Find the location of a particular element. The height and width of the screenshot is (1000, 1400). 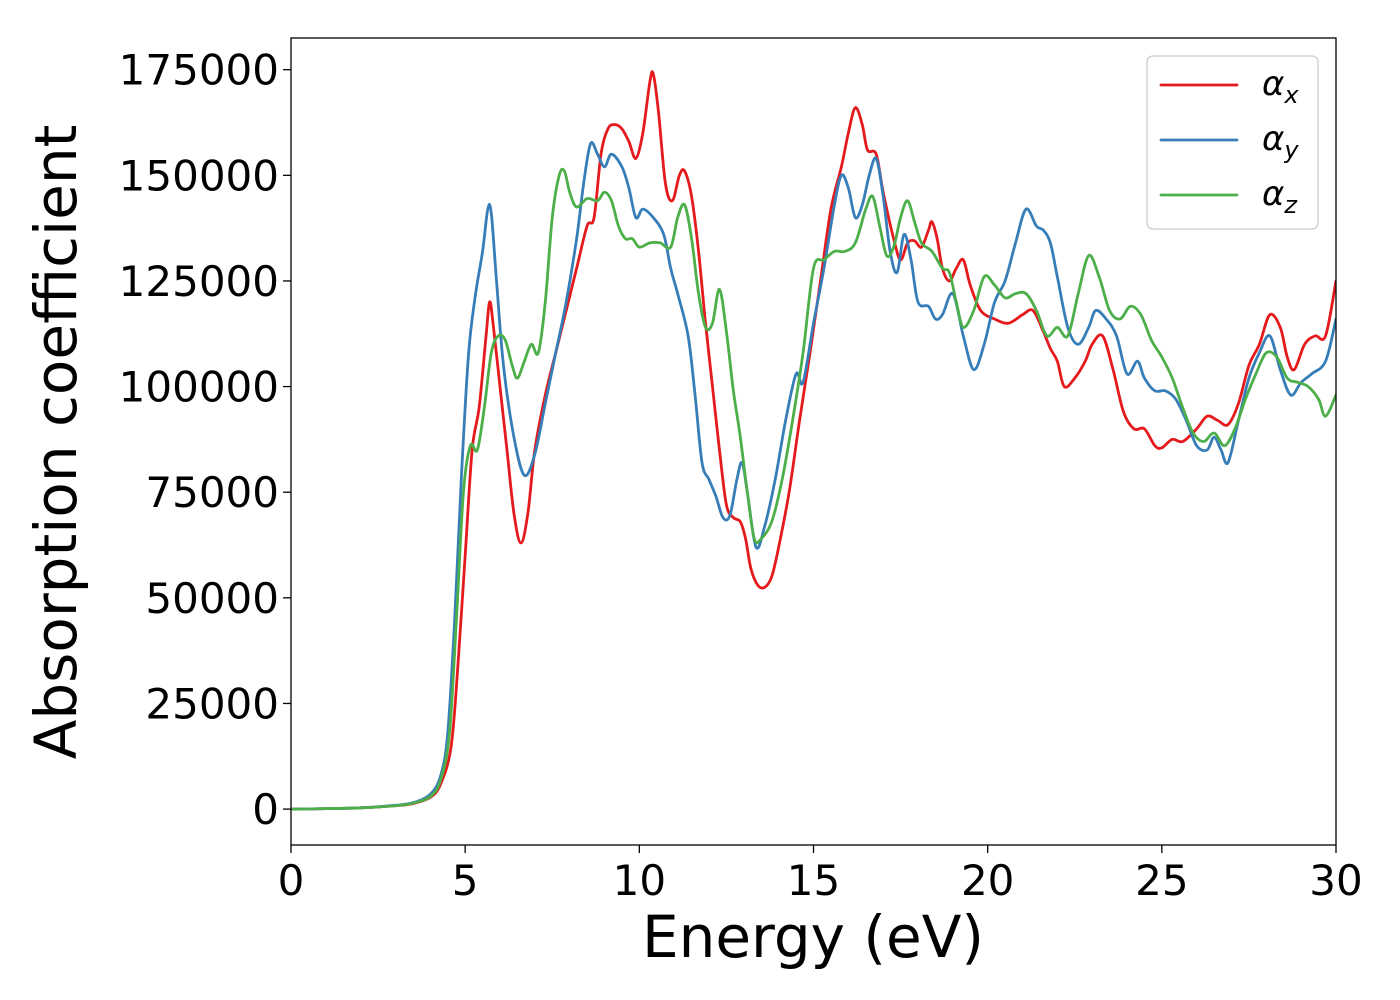

y-tick-label: 150000 is located at coordinates (199, 175).